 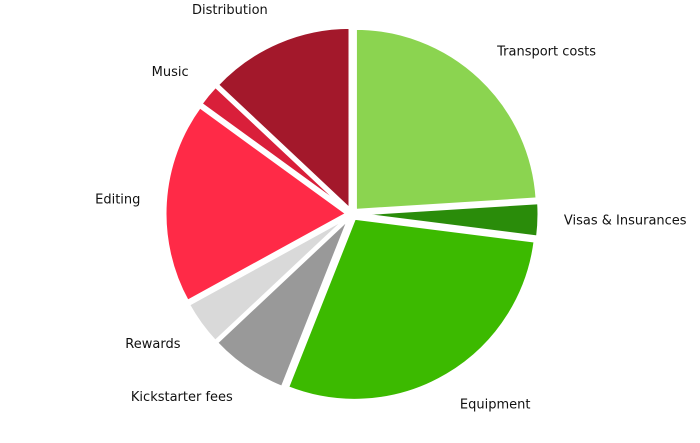 What do you see at coordinates (182, 397) in the screenshot?
I see `slice-label: Kickstarter fees` at bounding box center [182, 397].